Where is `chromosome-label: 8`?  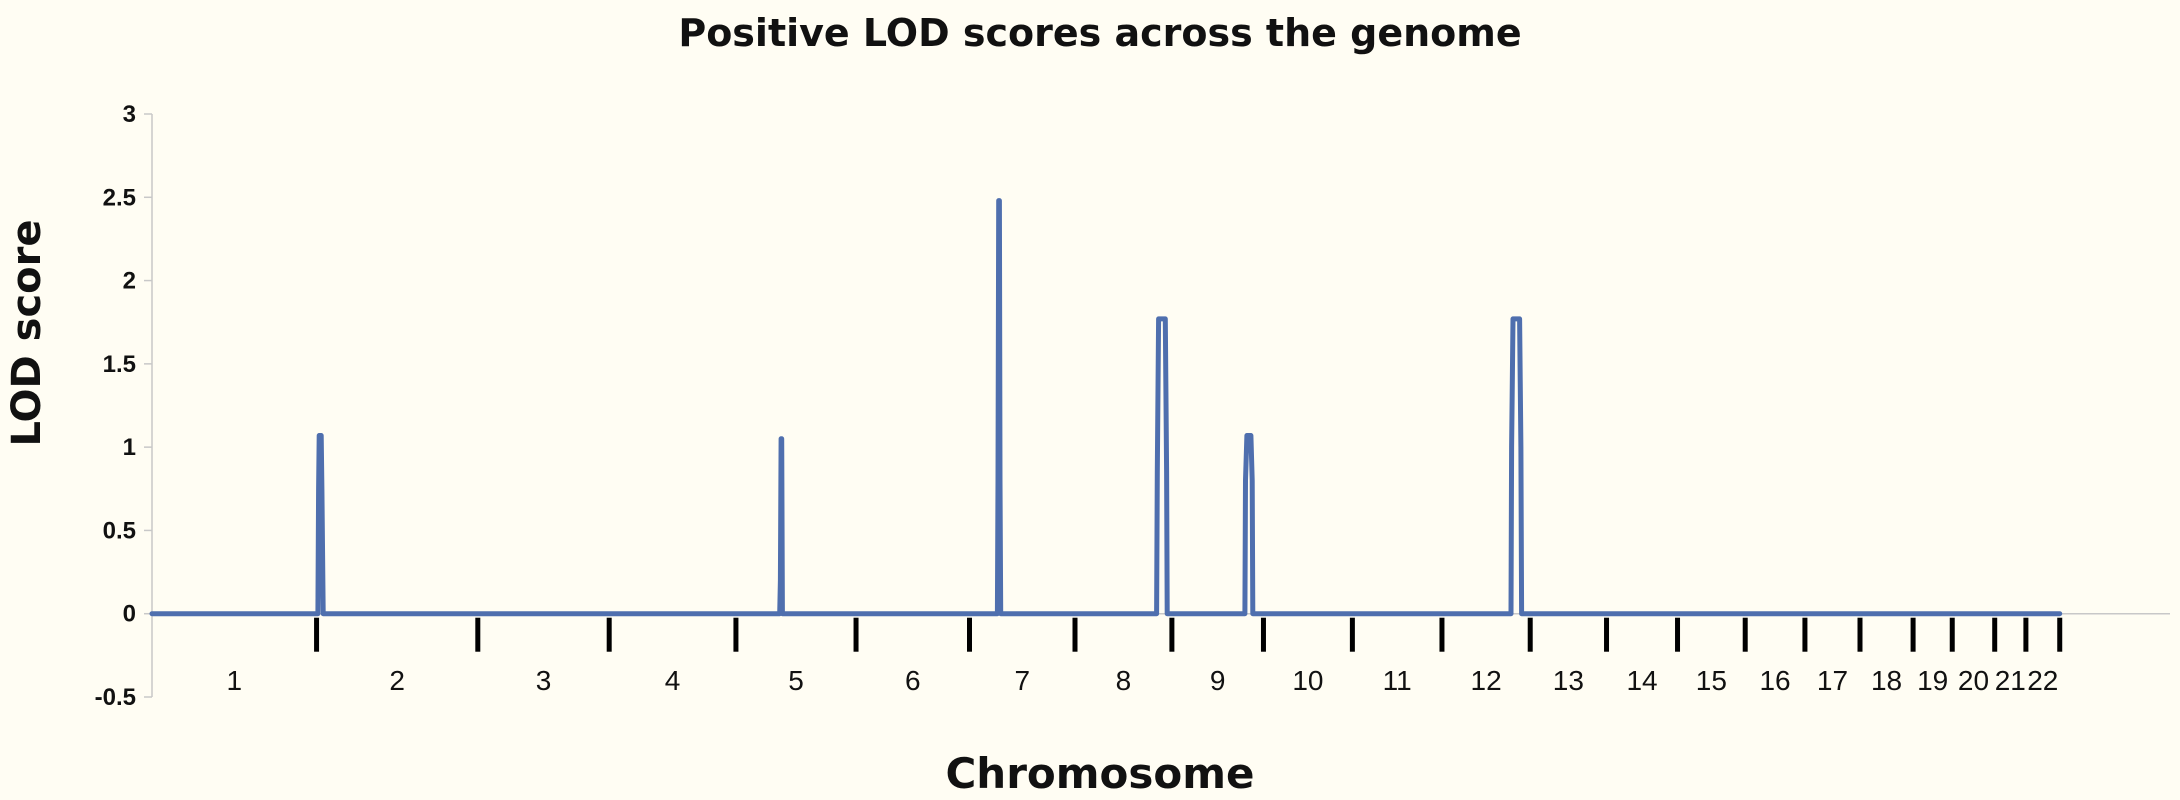
chromosome-label: 8 is located at coordinates (1124, 680).